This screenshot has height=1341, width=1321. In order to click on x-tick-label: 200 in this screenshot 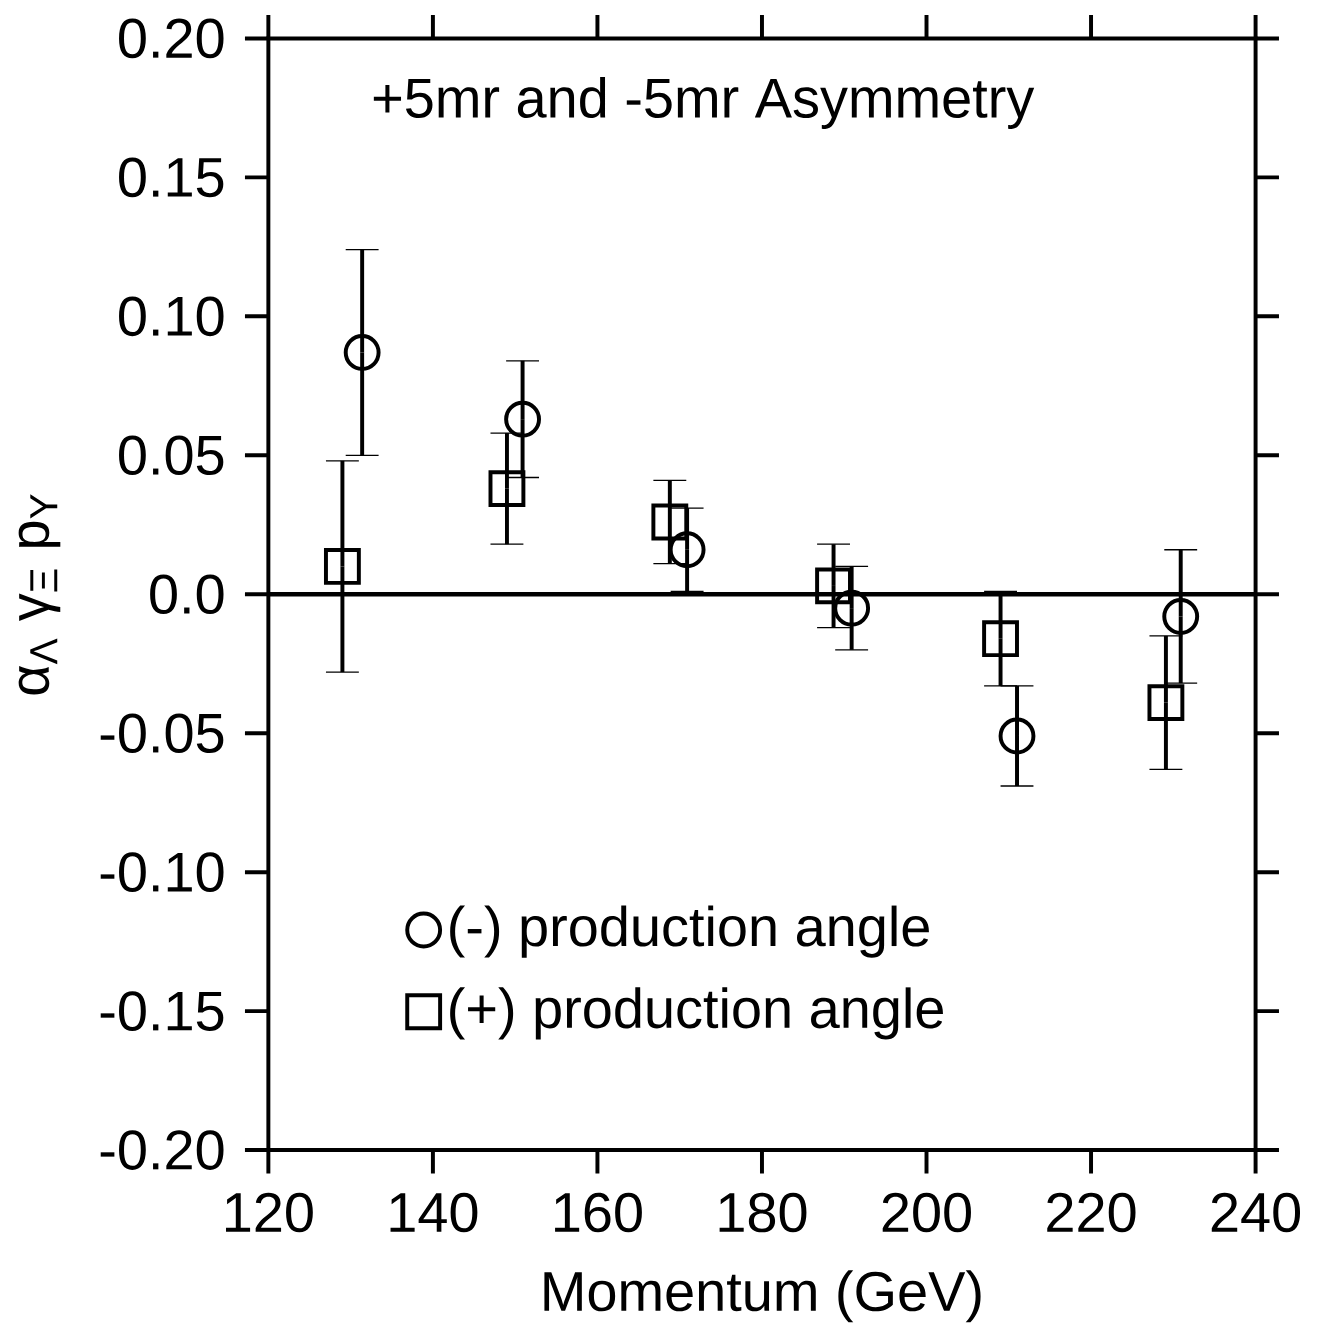, I will do `click(927, 1212)`.